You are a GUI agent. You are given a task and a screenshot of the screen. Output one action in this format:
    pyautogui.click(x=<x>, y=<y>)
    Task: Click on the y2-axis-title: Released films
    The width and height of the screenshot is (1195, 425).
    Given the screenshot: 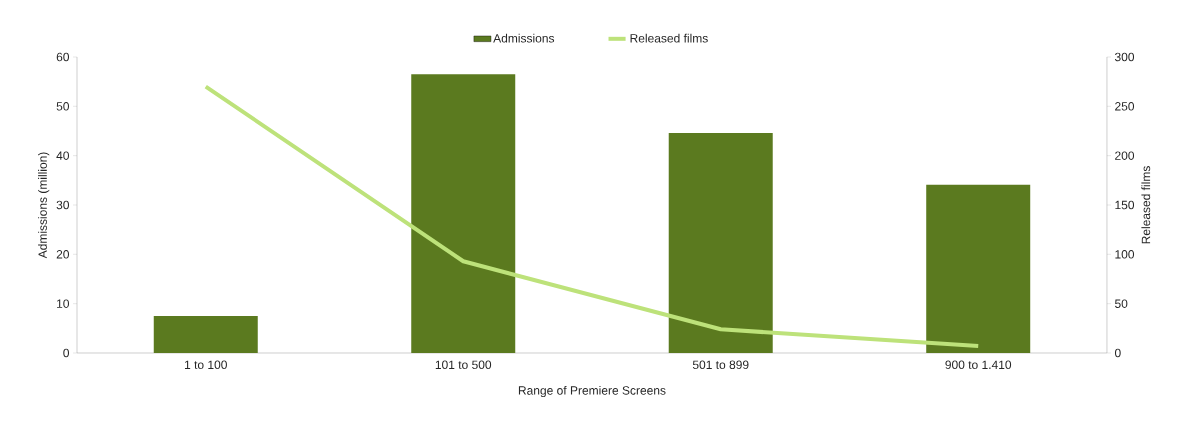 What is the action you would take?
    pyautogui.click(x=1146, y=205)
    